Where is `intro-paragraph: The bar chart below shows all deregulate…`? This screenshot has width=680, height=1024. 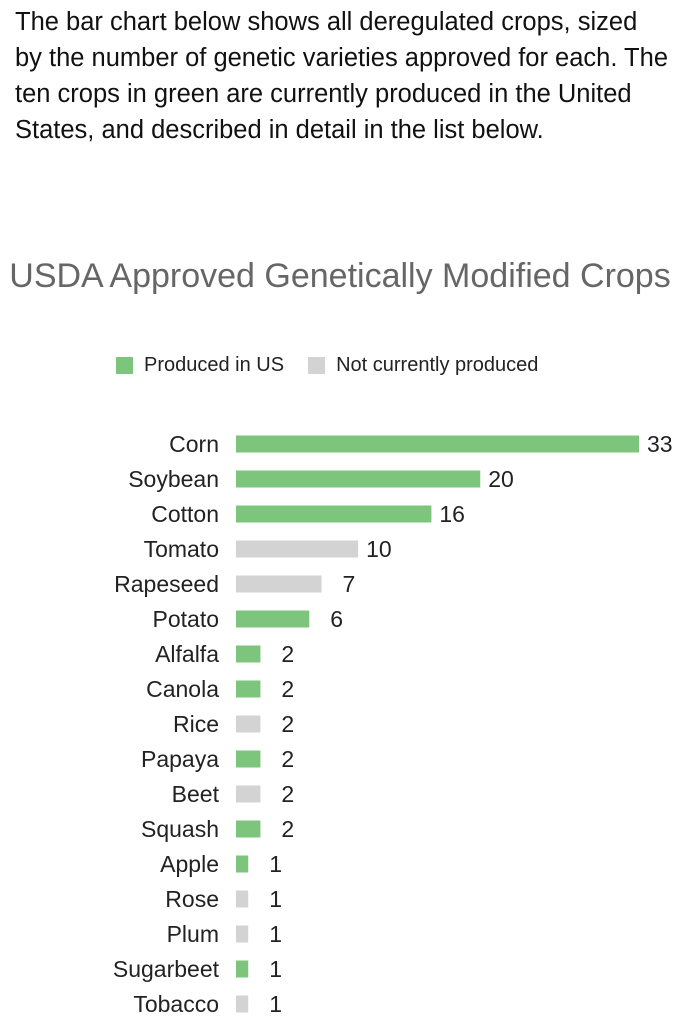 intro-paragraph: The bar chart below shows all deregulate… is located at coordinates (342, 76).